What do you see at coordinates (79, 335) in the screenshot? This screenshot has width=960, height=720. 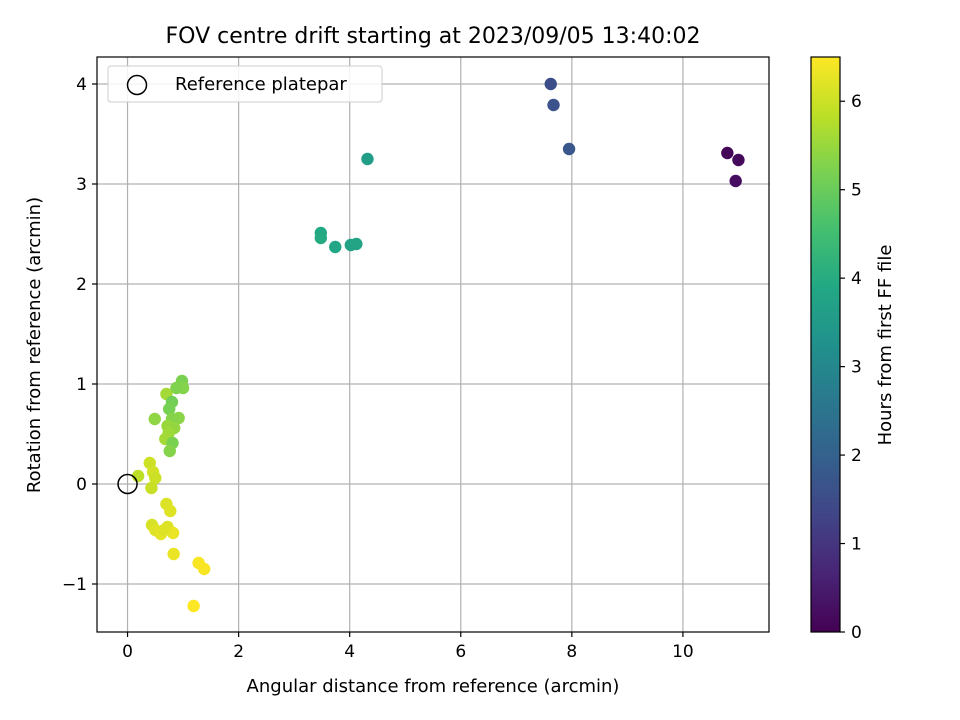 I see `y-axis-ticks: −1 0 1 2 3 4` at bounding box center [79, 335].